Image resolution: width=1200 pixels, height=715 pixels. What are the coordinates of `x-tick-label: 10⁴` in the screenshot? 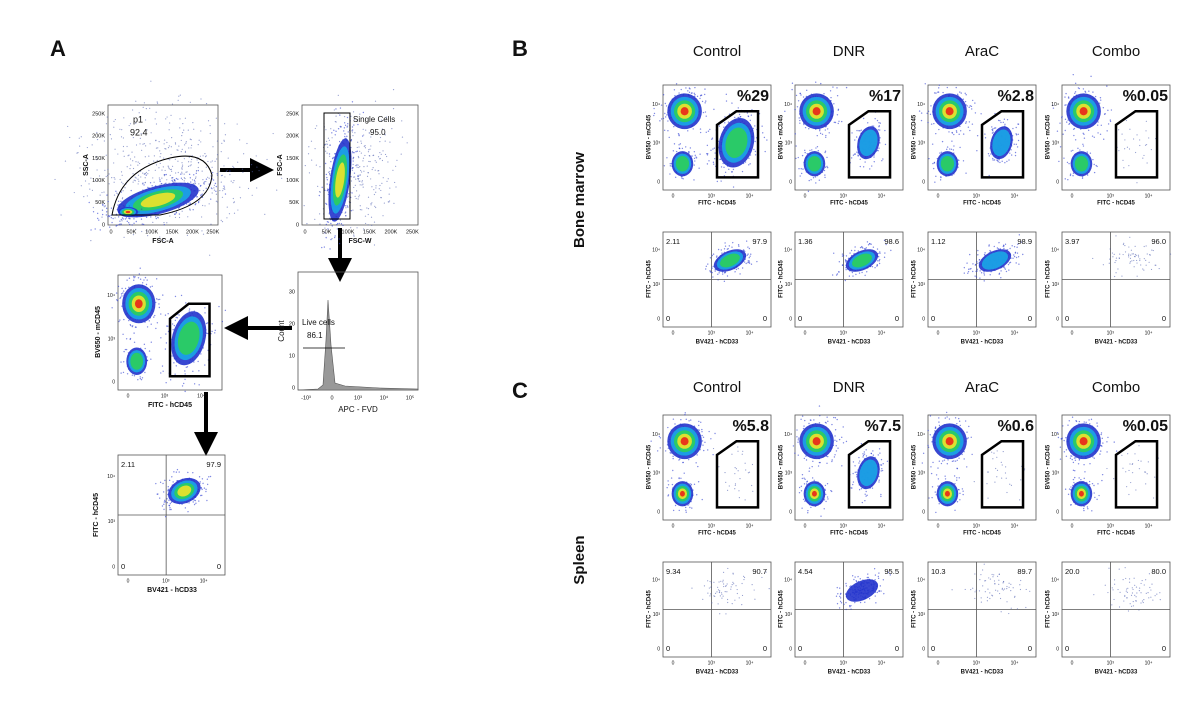 It's located at (201, 396).